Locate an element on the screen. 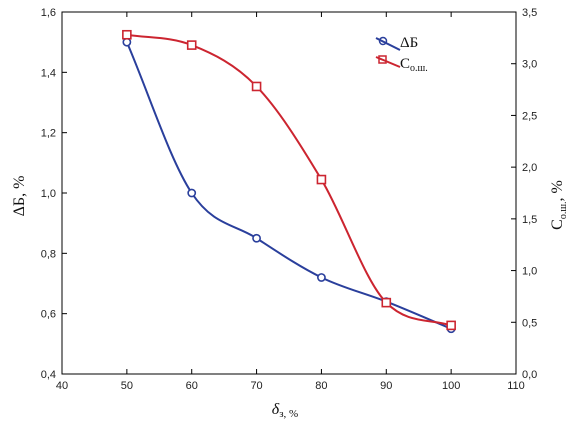 The width and height of the screenshot is (580, 428). x-tick-label: 80 is located at coordinates (321, 386).